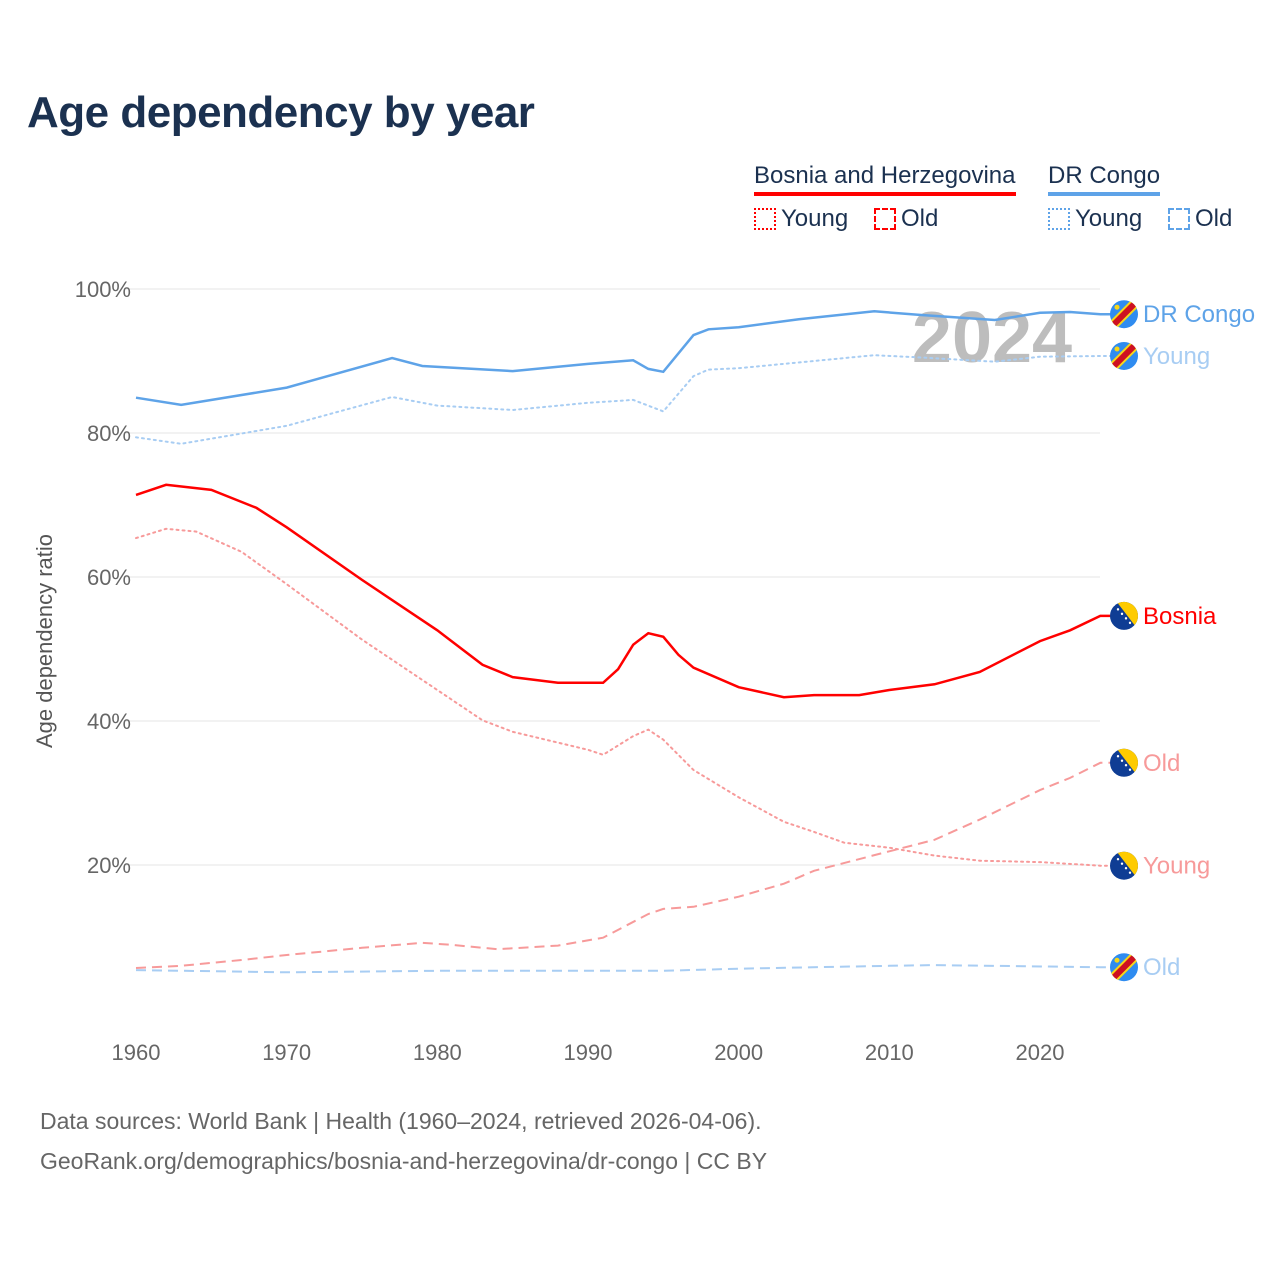 This screenshot has height=1280, width=1280. What do you see at coordinates (109, 433) in the screenshot?
I see `y-tick-label: 80%` at bounding box center [109, 433].